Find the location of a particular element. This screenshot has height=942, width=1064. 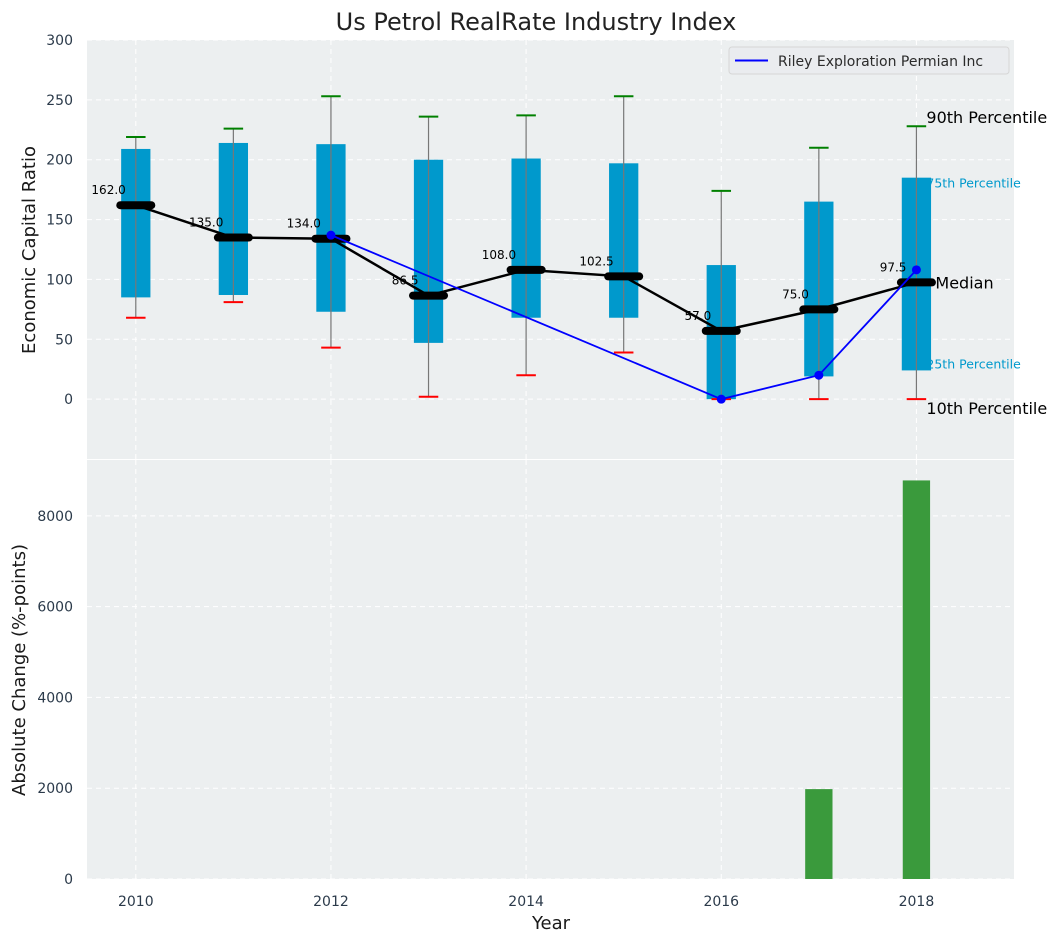

y-tick-label: 100 is located at coordinates (59, 280).